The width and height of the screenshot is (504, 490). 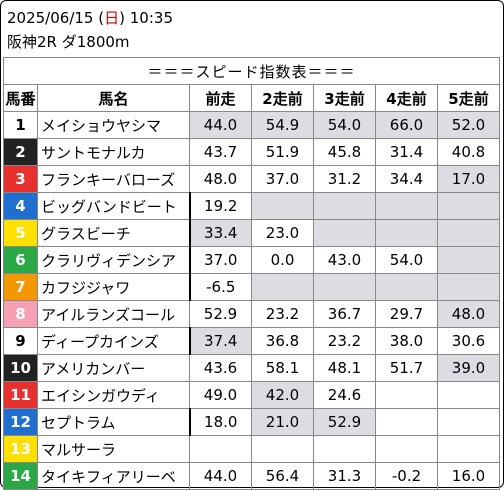 I want to click on horse-name: マルサーラ, so click(x=113, y=449).